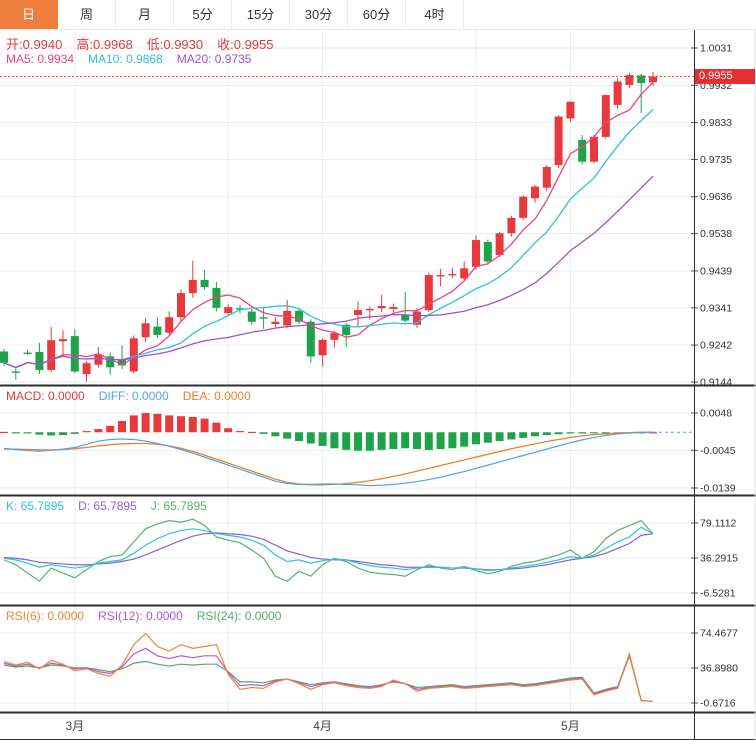 The image size is (756, 745). I want to click on rsi6-line, so click(328, 667).